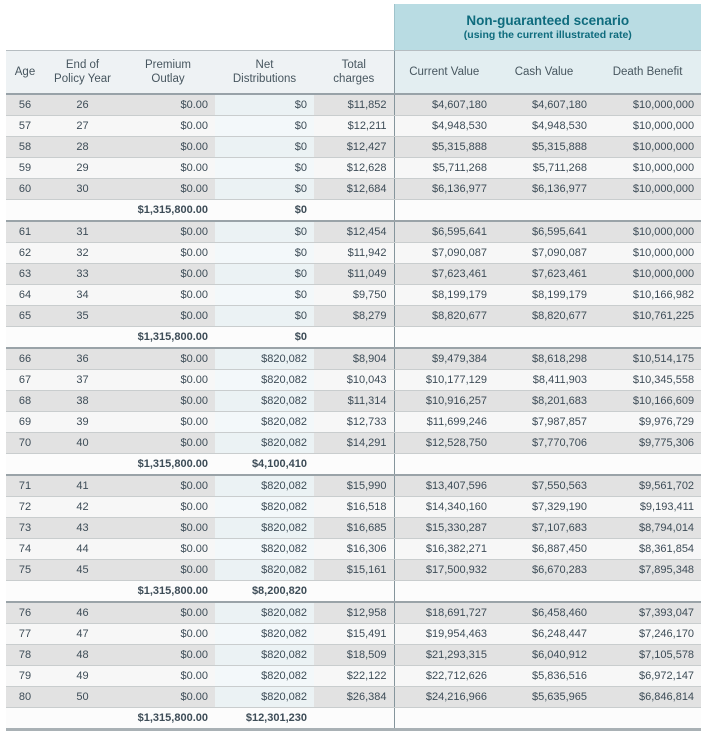  I want to click on cell-age: 80, so click(25, 697).